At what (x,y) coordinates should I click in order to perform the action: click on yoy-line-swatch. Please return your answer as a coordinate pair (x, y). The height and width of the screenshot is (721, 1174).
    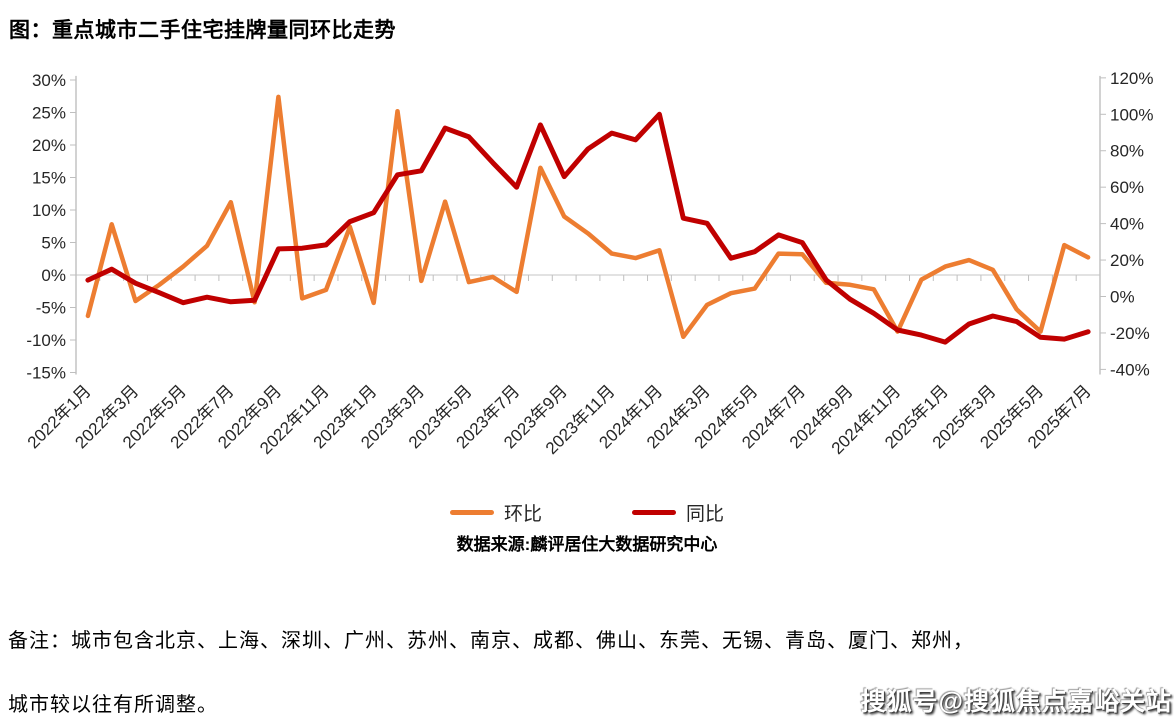
    Looking at the image, I should click on (654, 512).